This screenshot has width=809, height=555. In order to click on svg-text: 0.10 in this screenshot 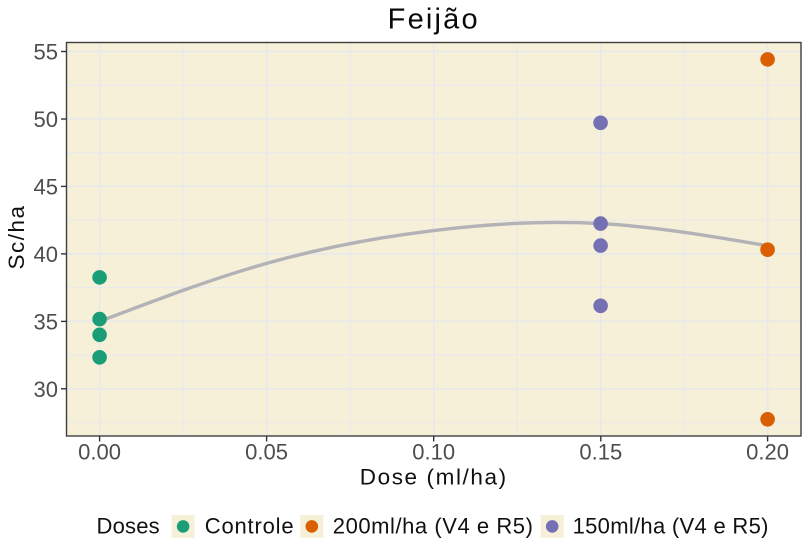, I will do `click(433, 451)`.